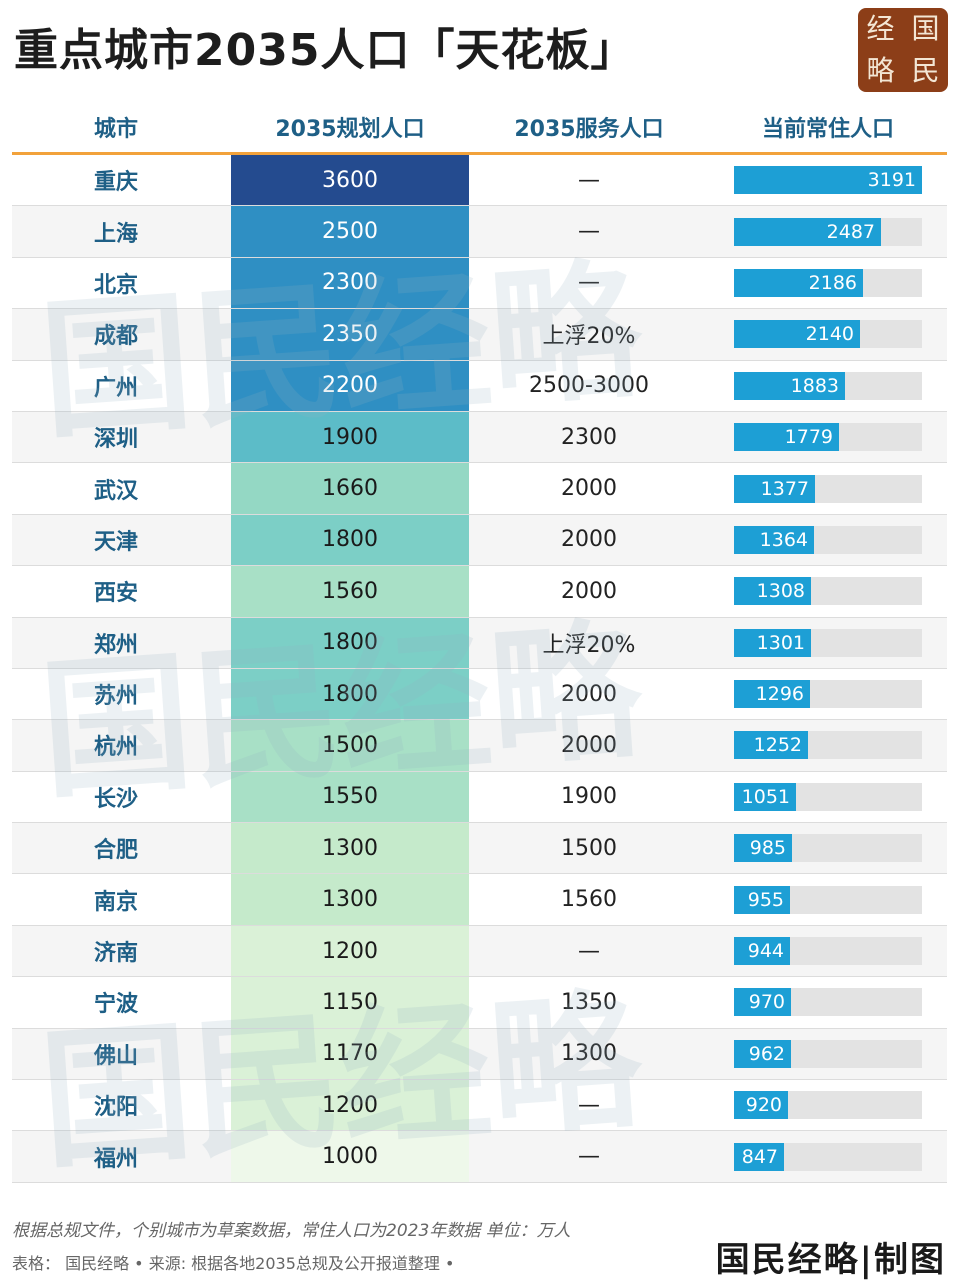 This screenshot has height=1285, width=960. I want to click on city-cell: 杭州, so click(115, 748).